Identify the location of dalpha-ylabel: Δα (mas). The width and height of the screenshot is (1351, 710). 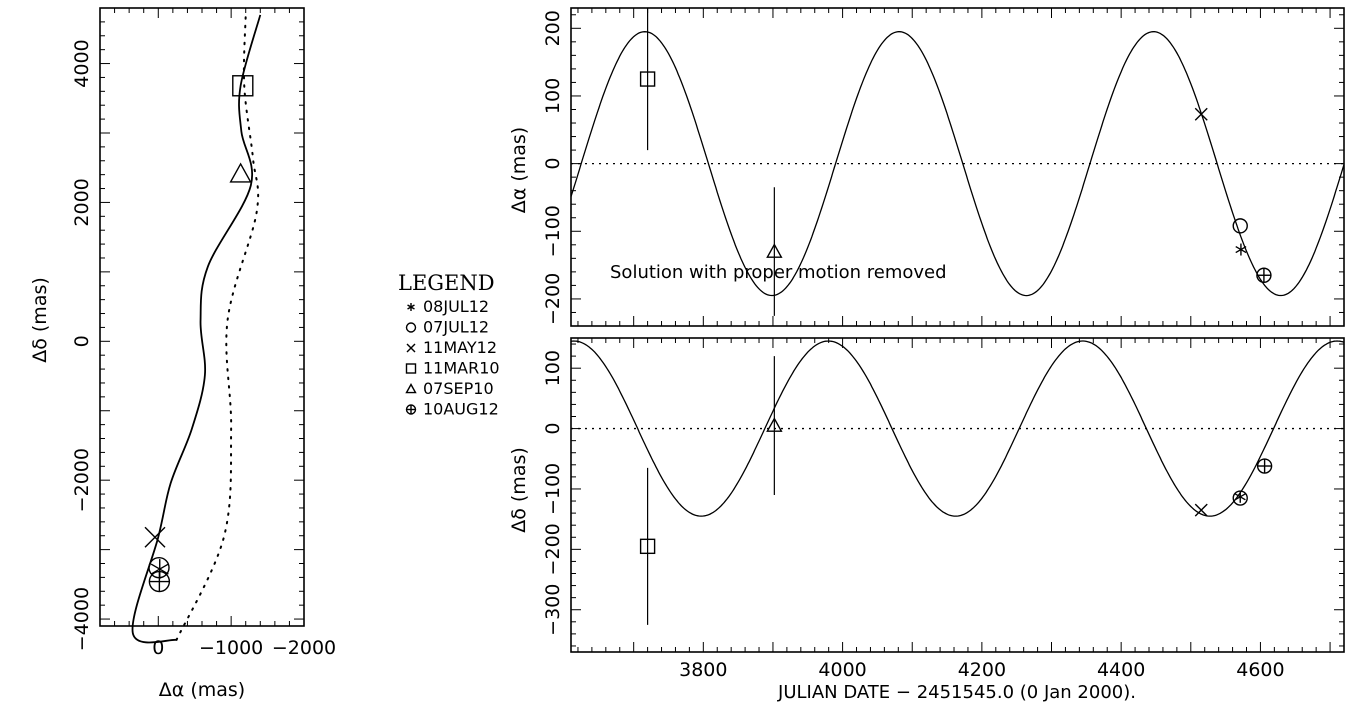
(519, 170).